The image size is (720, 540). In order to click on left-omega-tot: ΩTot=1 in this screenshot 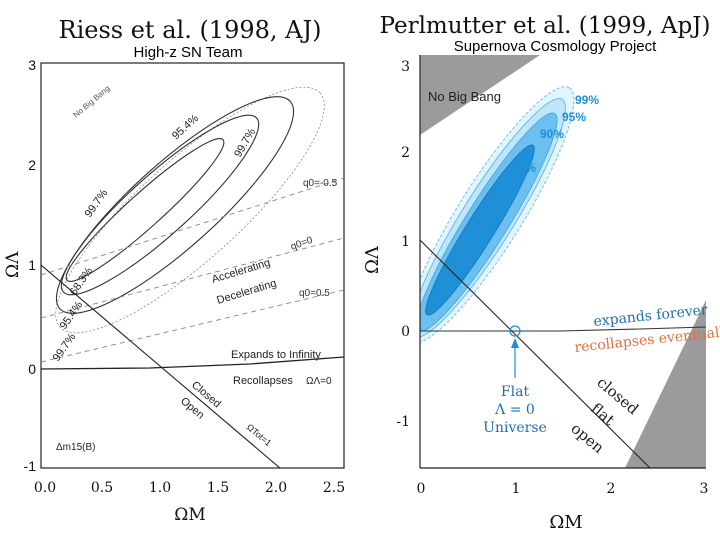, I will do `click(259, 435)`.